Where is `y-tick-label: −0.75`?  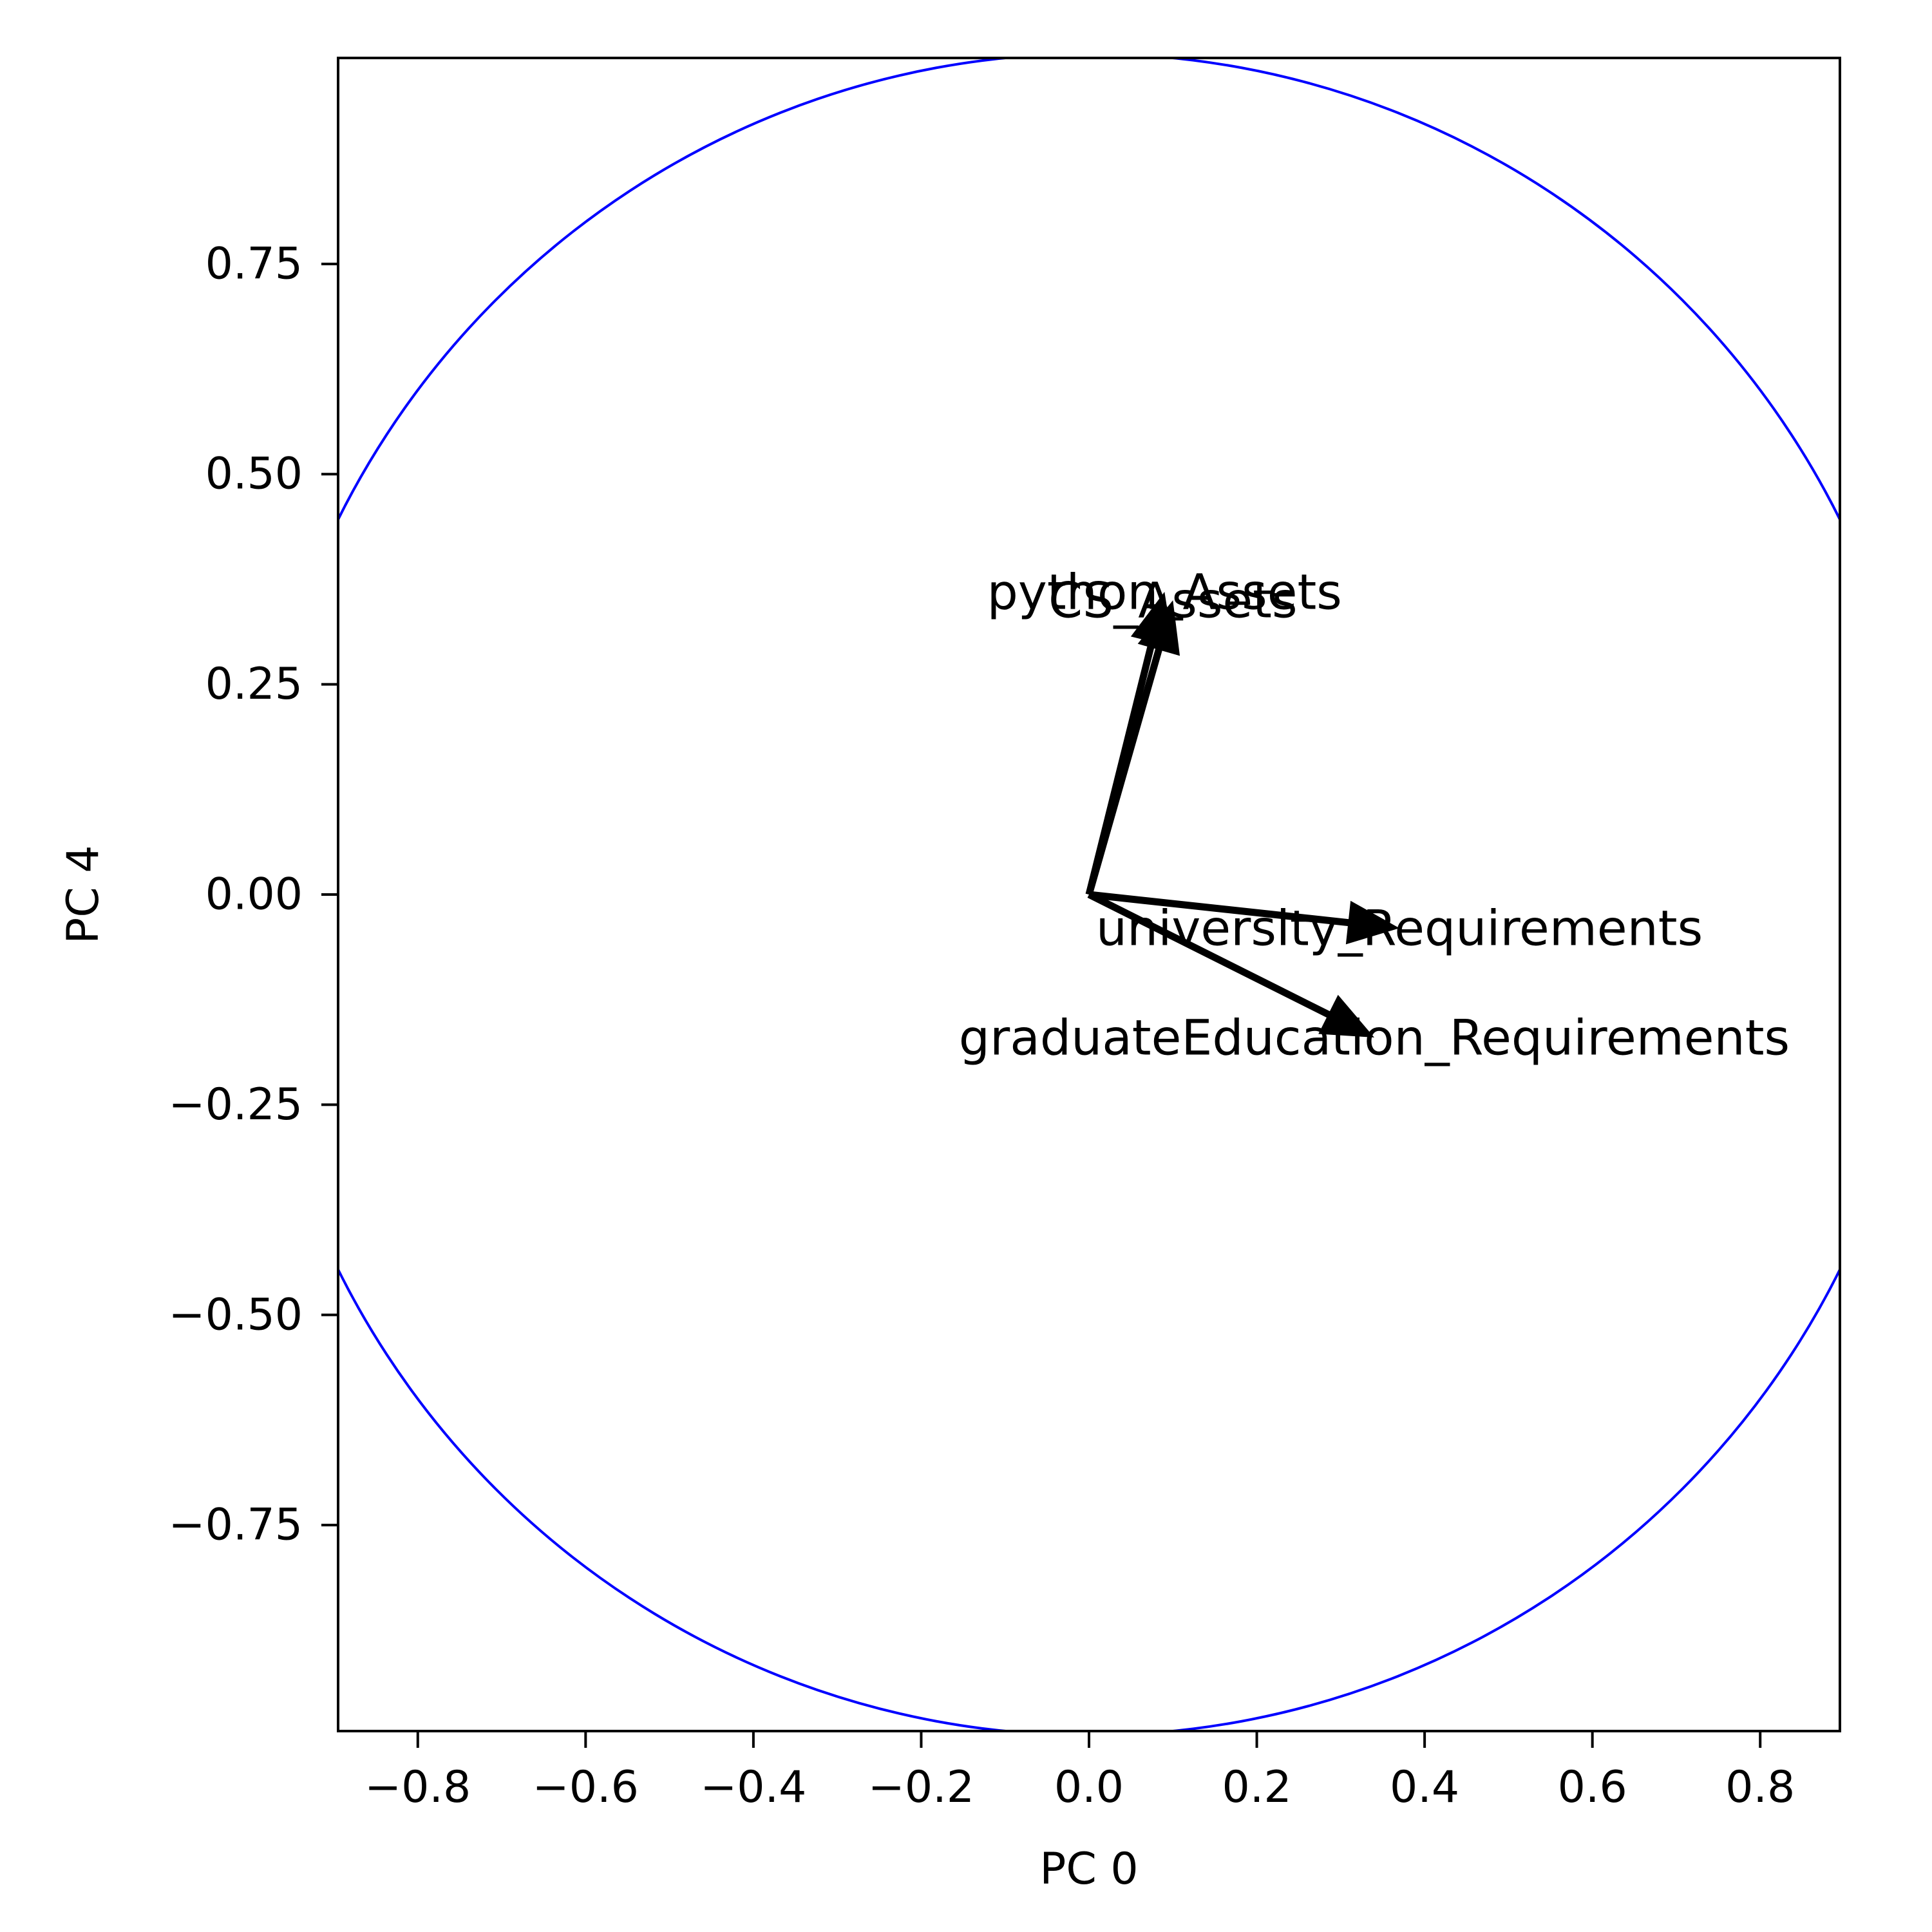
y-tick-label: −0.75 is located at coordinates (236, 1525).